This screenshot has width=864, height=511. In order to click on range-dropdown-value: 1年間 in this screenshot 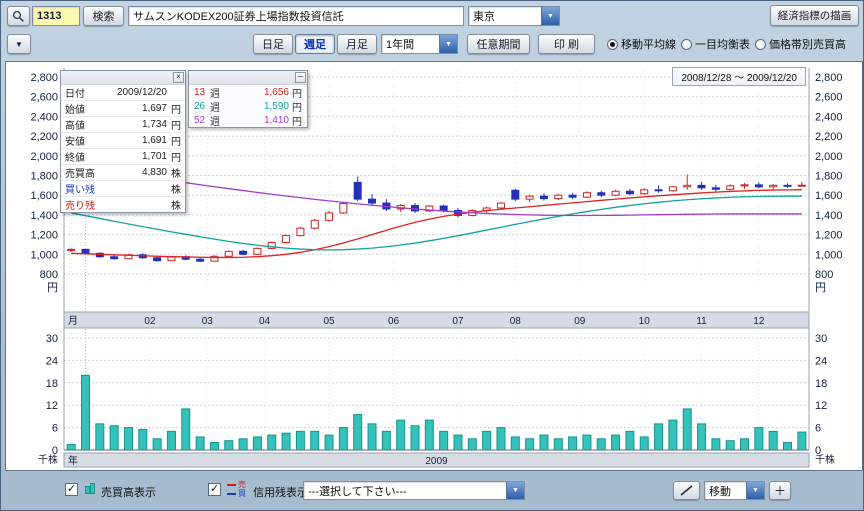, I will do `click(400, 45)`.